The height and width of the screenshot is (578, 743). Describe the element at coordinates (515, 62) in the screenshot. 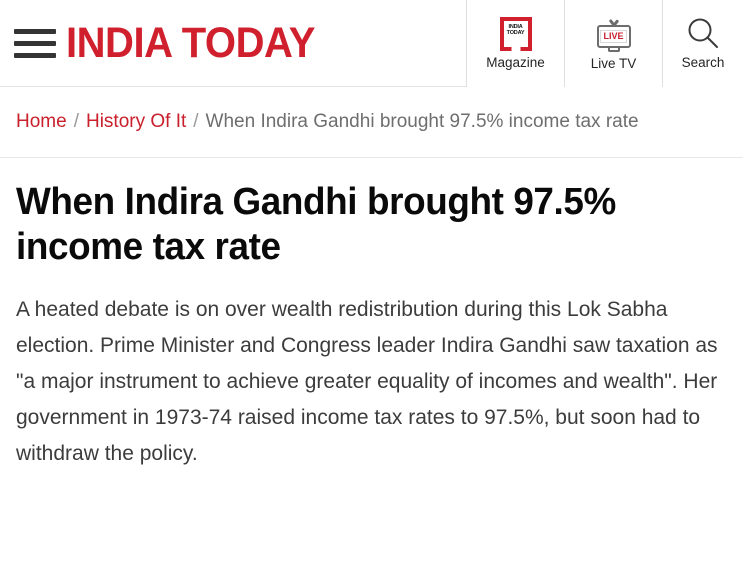

I see `magazine-label: Magazine` at that location.